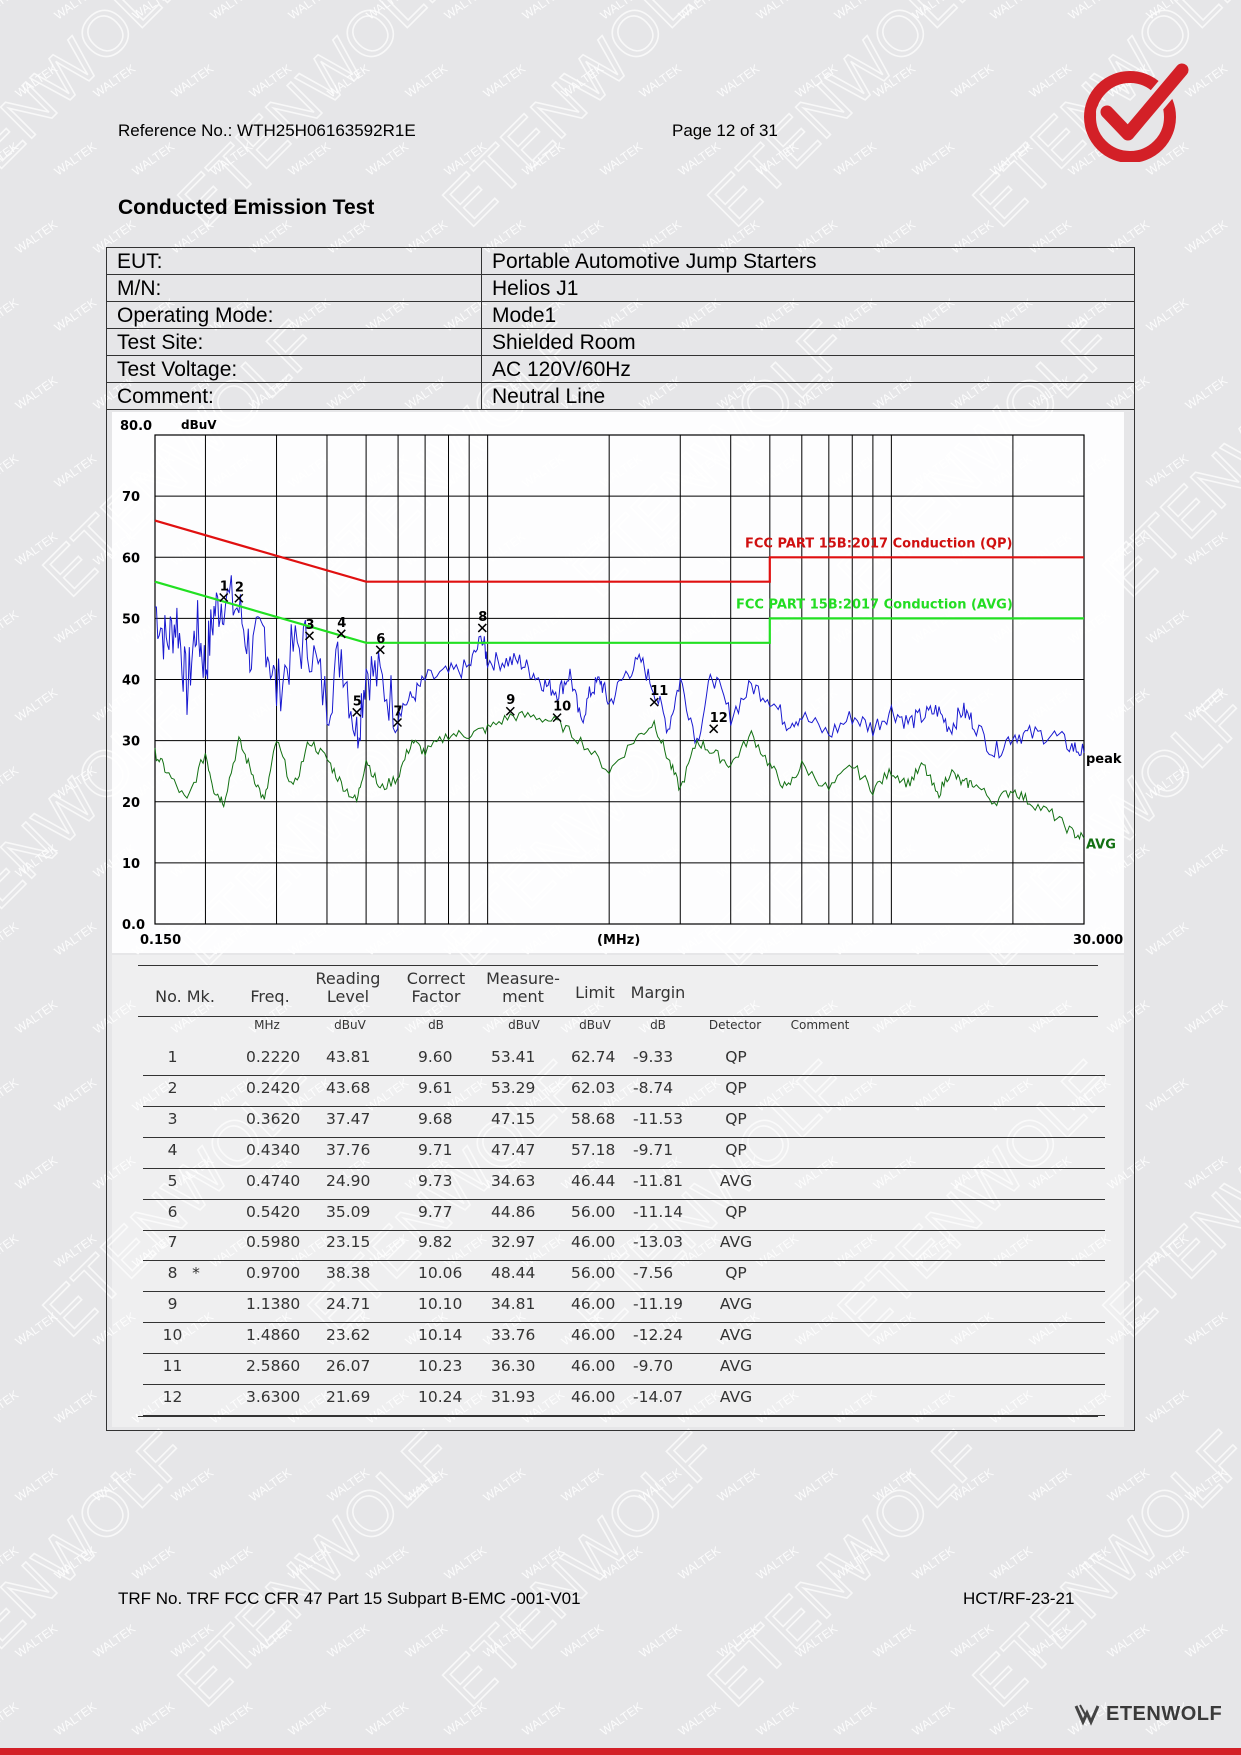  Describe the element at coordinates (653, 1366) in the screenshot. I see `cell-margin: -9.70` at that location.